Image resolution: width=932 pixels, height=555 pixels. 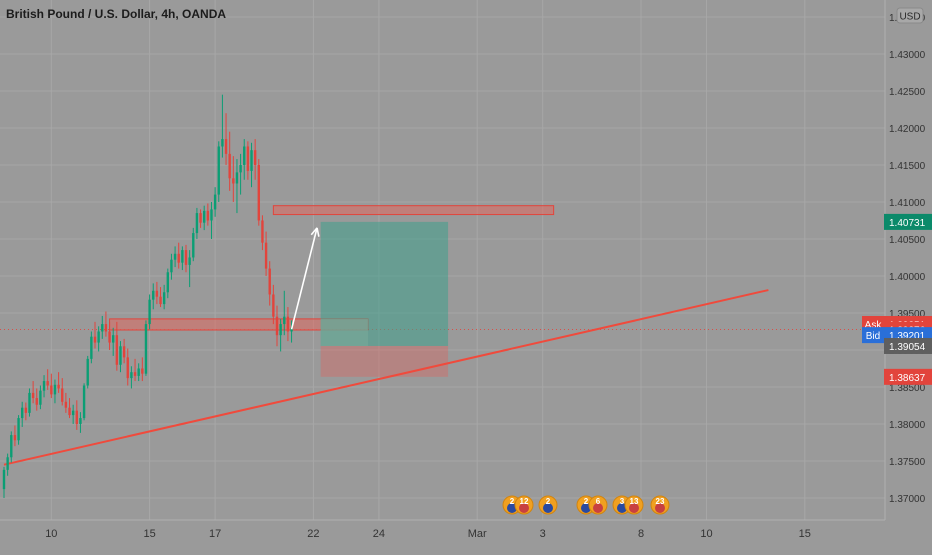 I want to click on y-tick-label: 1.43000, so click(x=907, y=55).